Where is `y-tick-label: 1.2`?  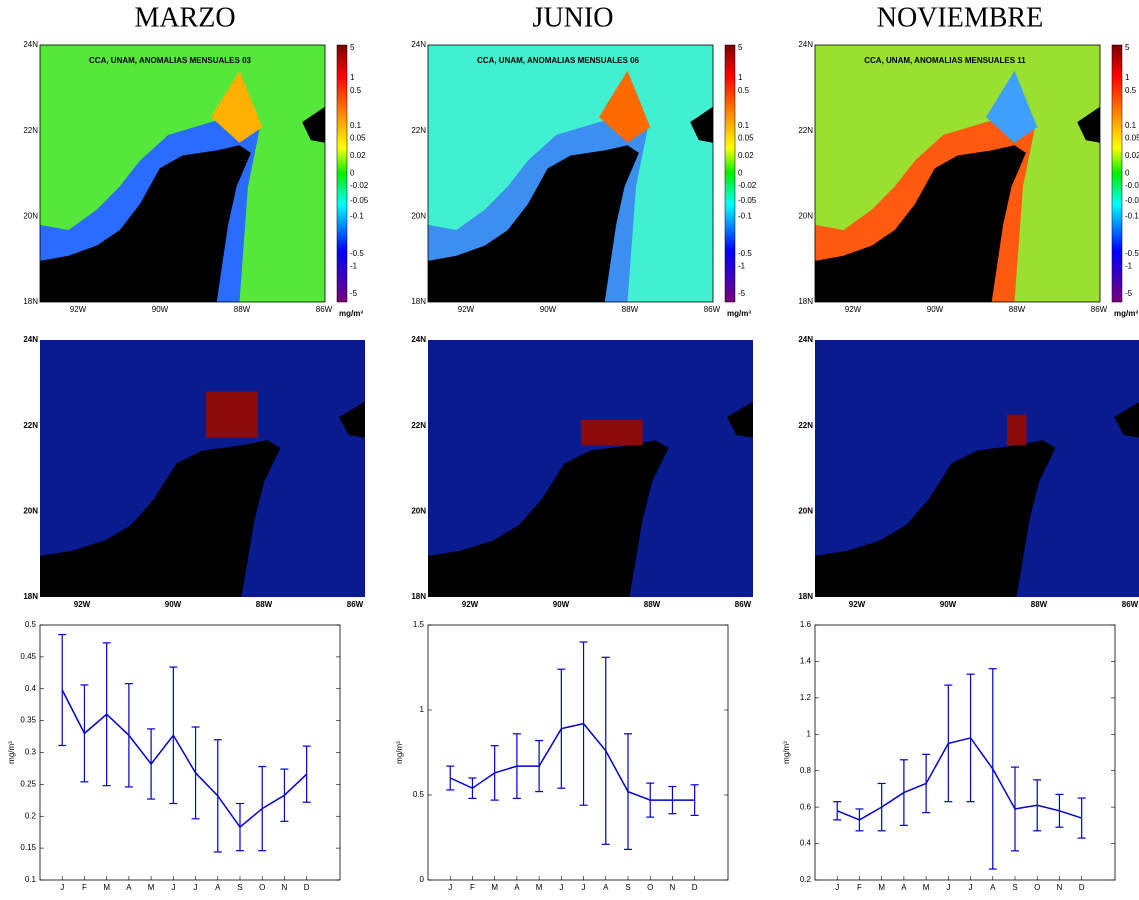 y-tick-label: 1.2 is located at coordinates (806, 697).